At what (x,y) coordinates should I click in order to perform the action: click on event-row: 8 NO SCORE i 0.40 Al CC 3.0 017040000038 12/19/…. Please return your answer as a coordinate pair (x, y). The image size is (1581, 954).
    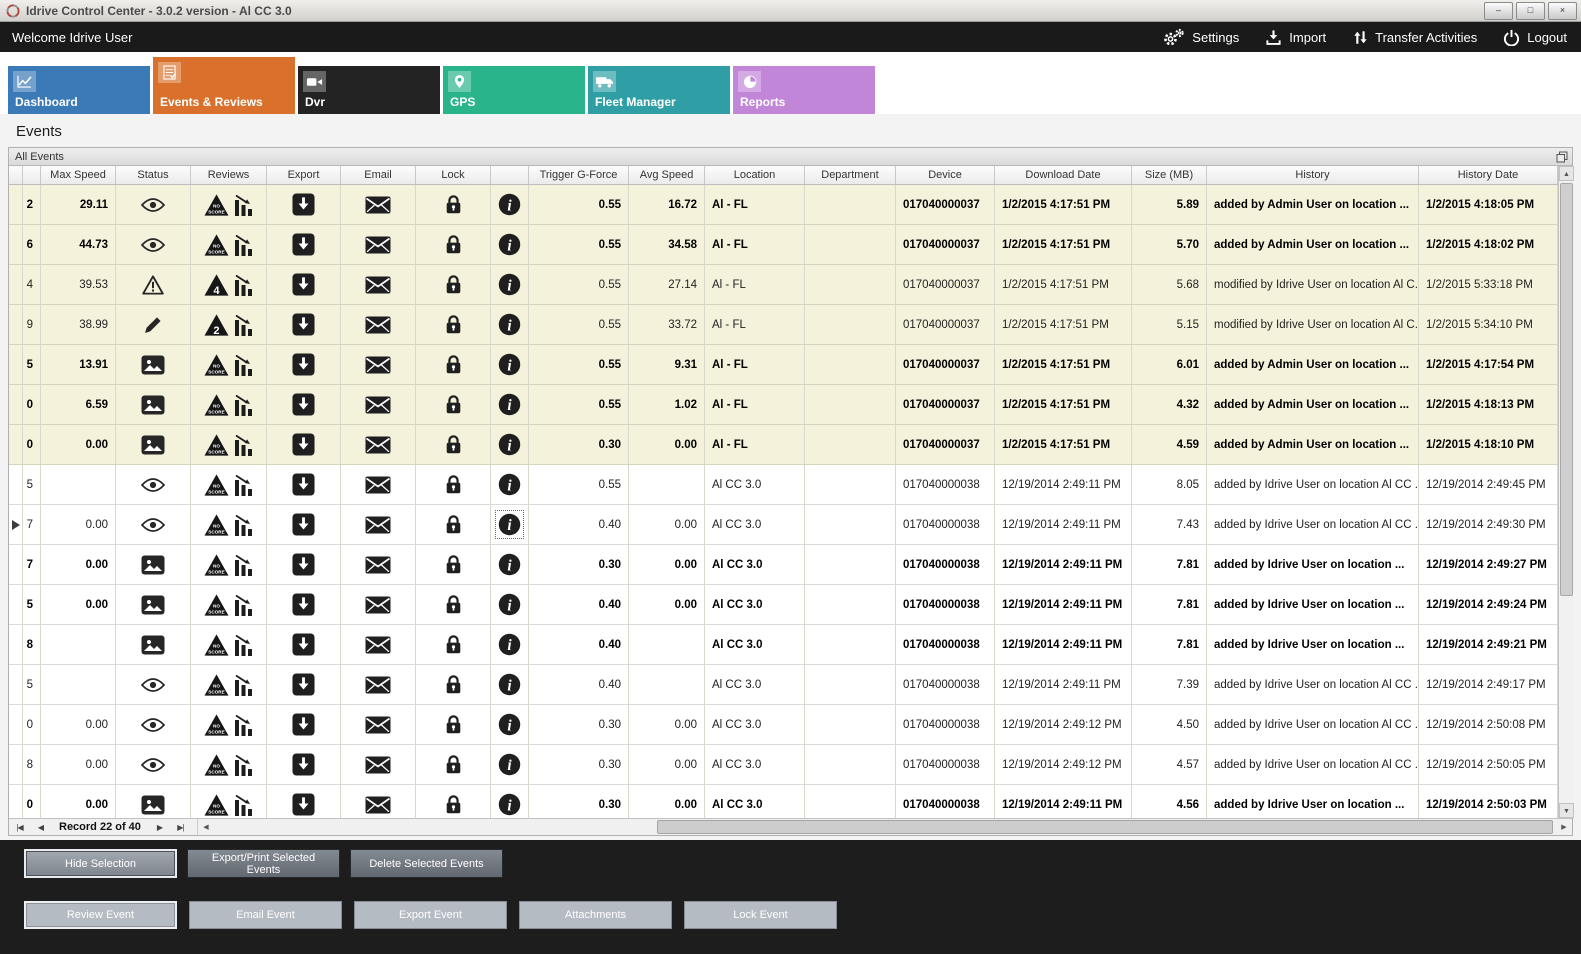
    Looking at the image, I should click on (783, 645).